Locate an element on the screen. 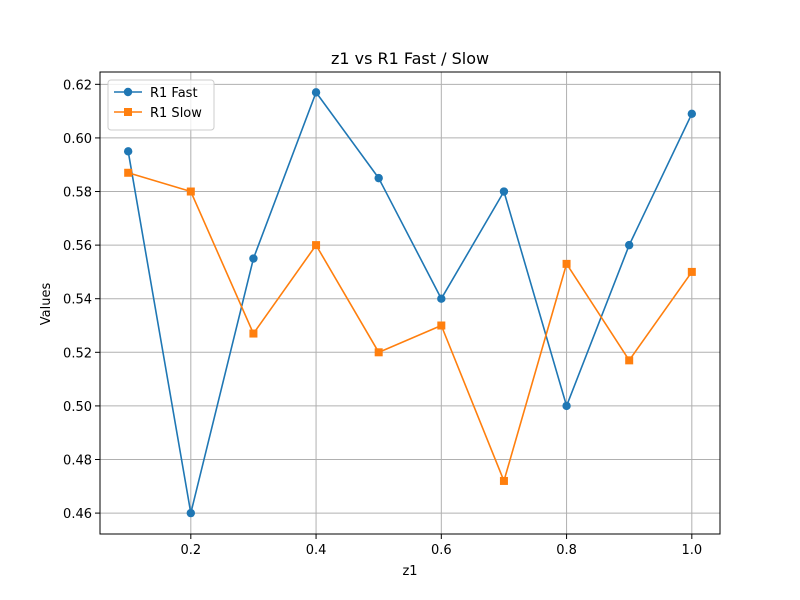 This screenshot has width=800, height=600. legend-label: R1 Slow is located at coordinates (176, 113).